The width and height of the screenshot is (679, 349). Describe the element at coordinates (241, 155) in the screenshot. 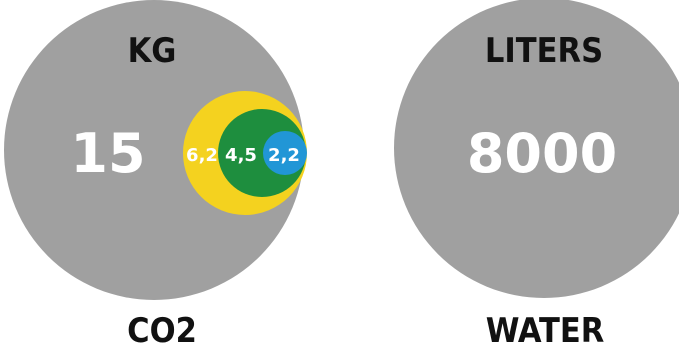

I see `co2-middle-value: 4,5` at that location.